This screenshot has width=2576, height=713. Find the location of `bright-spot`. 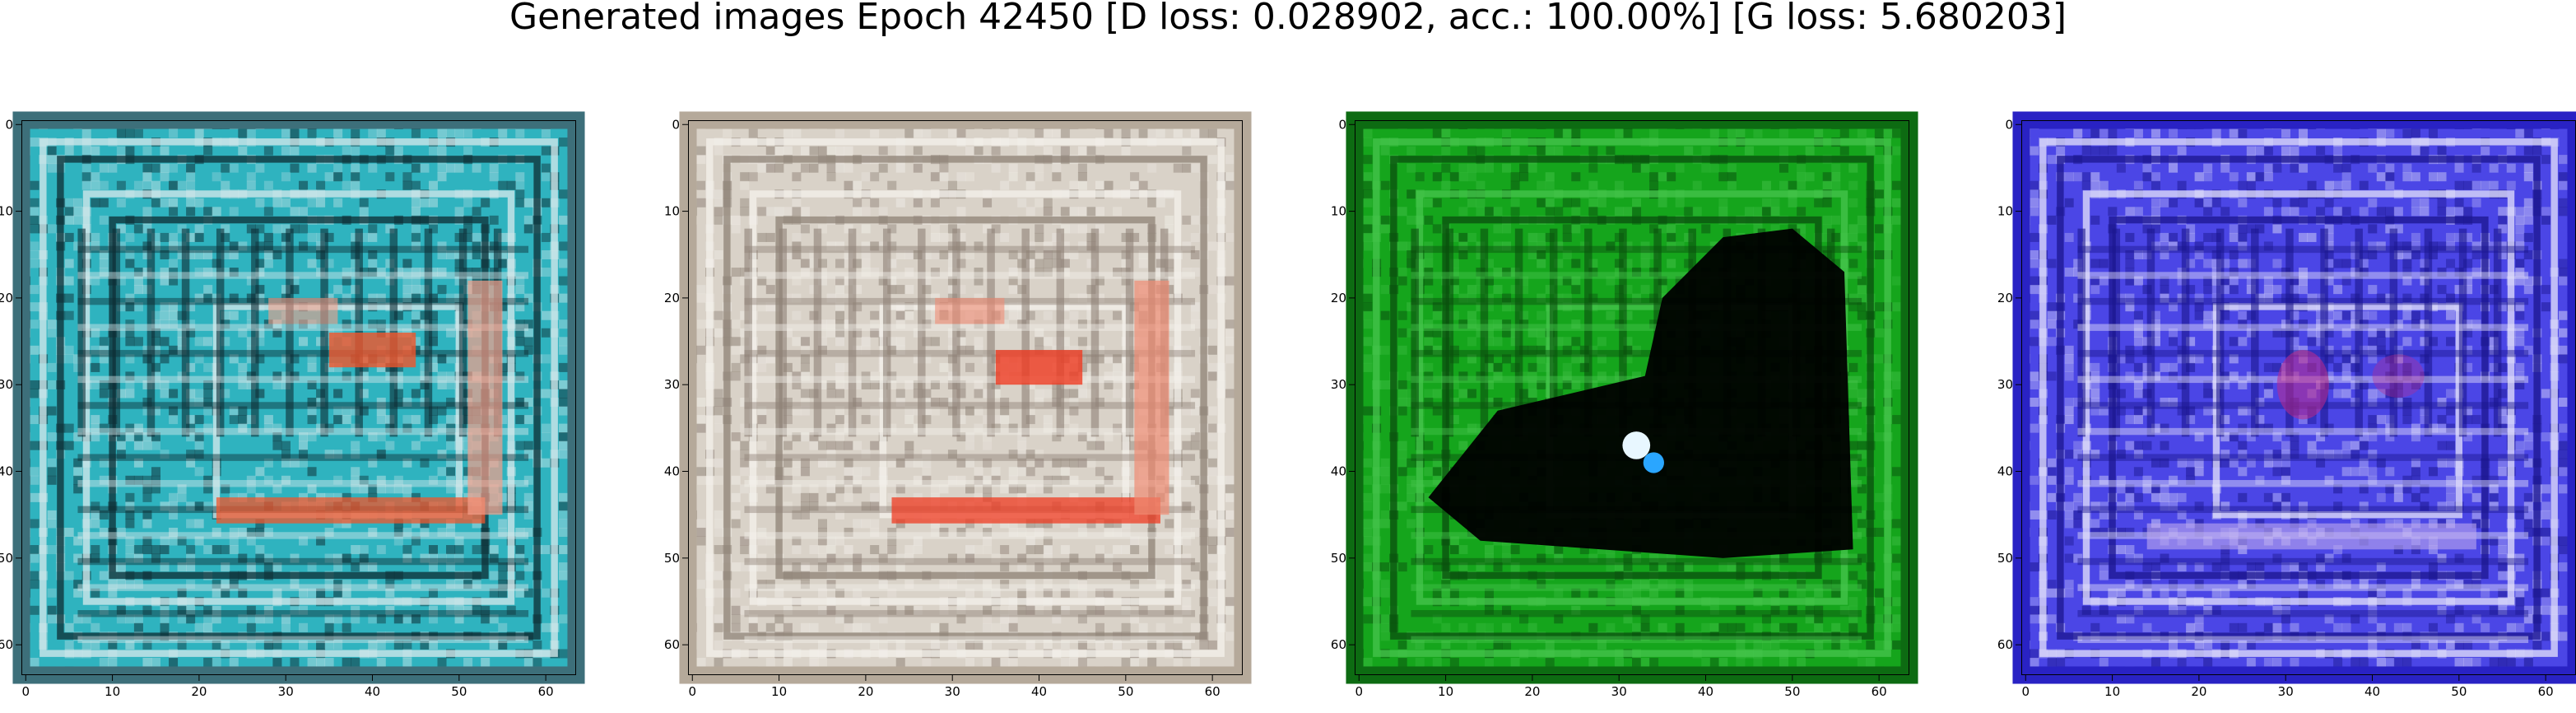

bright-spot is located at coordinates (1636, 445).